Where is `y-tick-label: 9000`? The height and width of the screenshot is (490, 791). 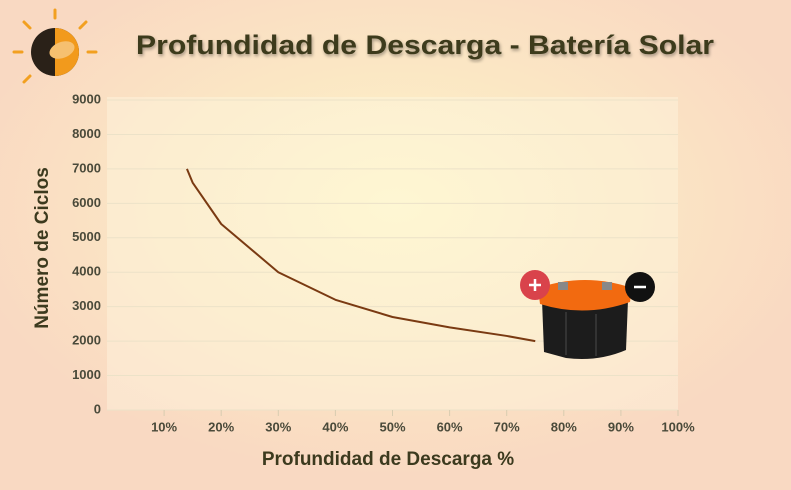
y-tick-label: 9000 is located at coordinates (86, 98).